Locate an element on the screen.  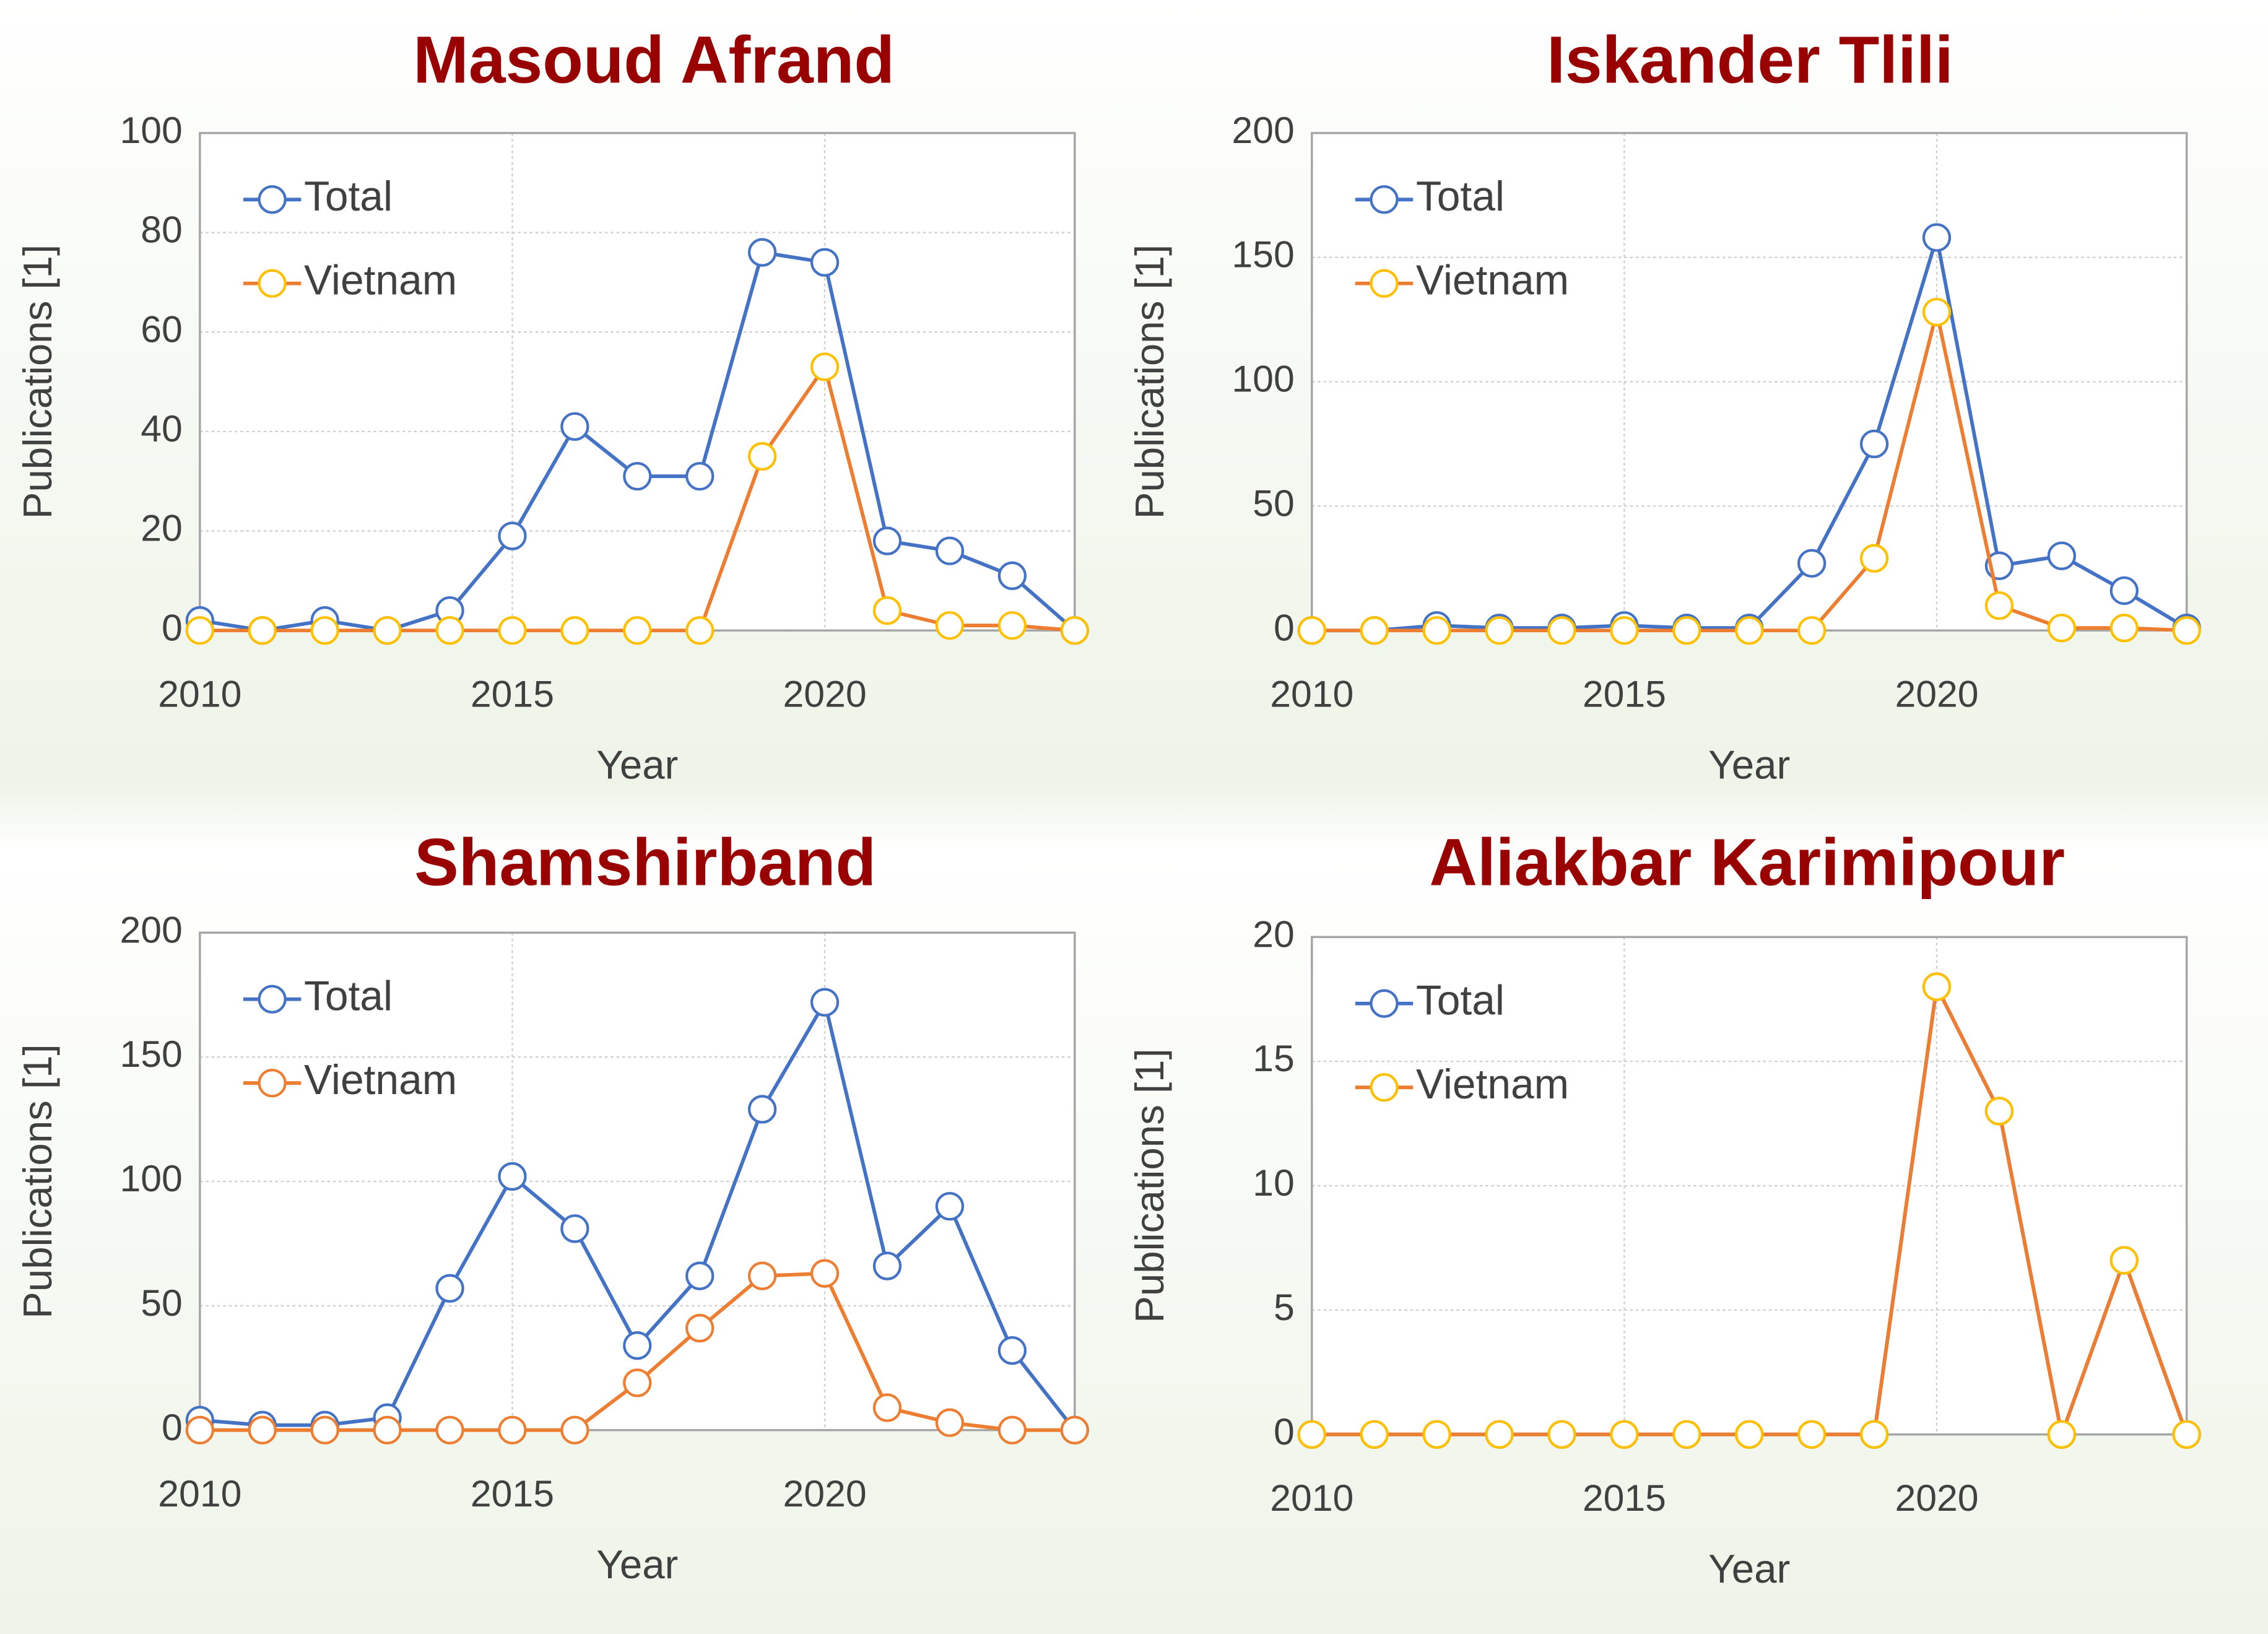
x-tick-label: 2020 is located at coordinates (825, 694).